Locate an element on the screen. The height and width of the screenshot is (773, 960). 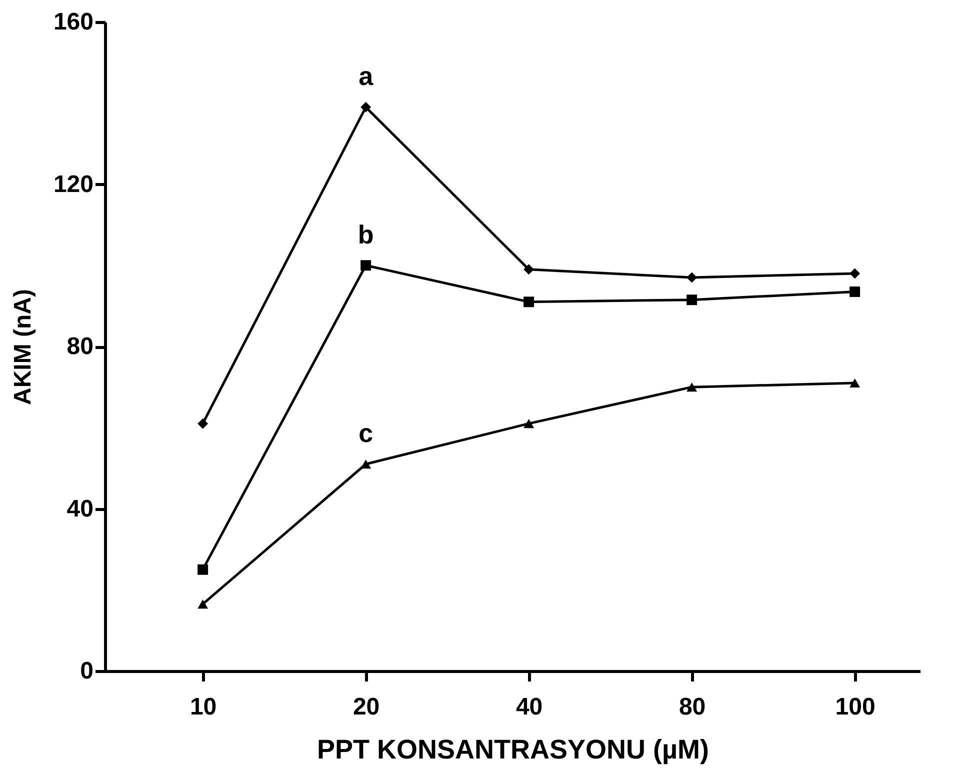
series-label: a is located at coordinates (366, 76).